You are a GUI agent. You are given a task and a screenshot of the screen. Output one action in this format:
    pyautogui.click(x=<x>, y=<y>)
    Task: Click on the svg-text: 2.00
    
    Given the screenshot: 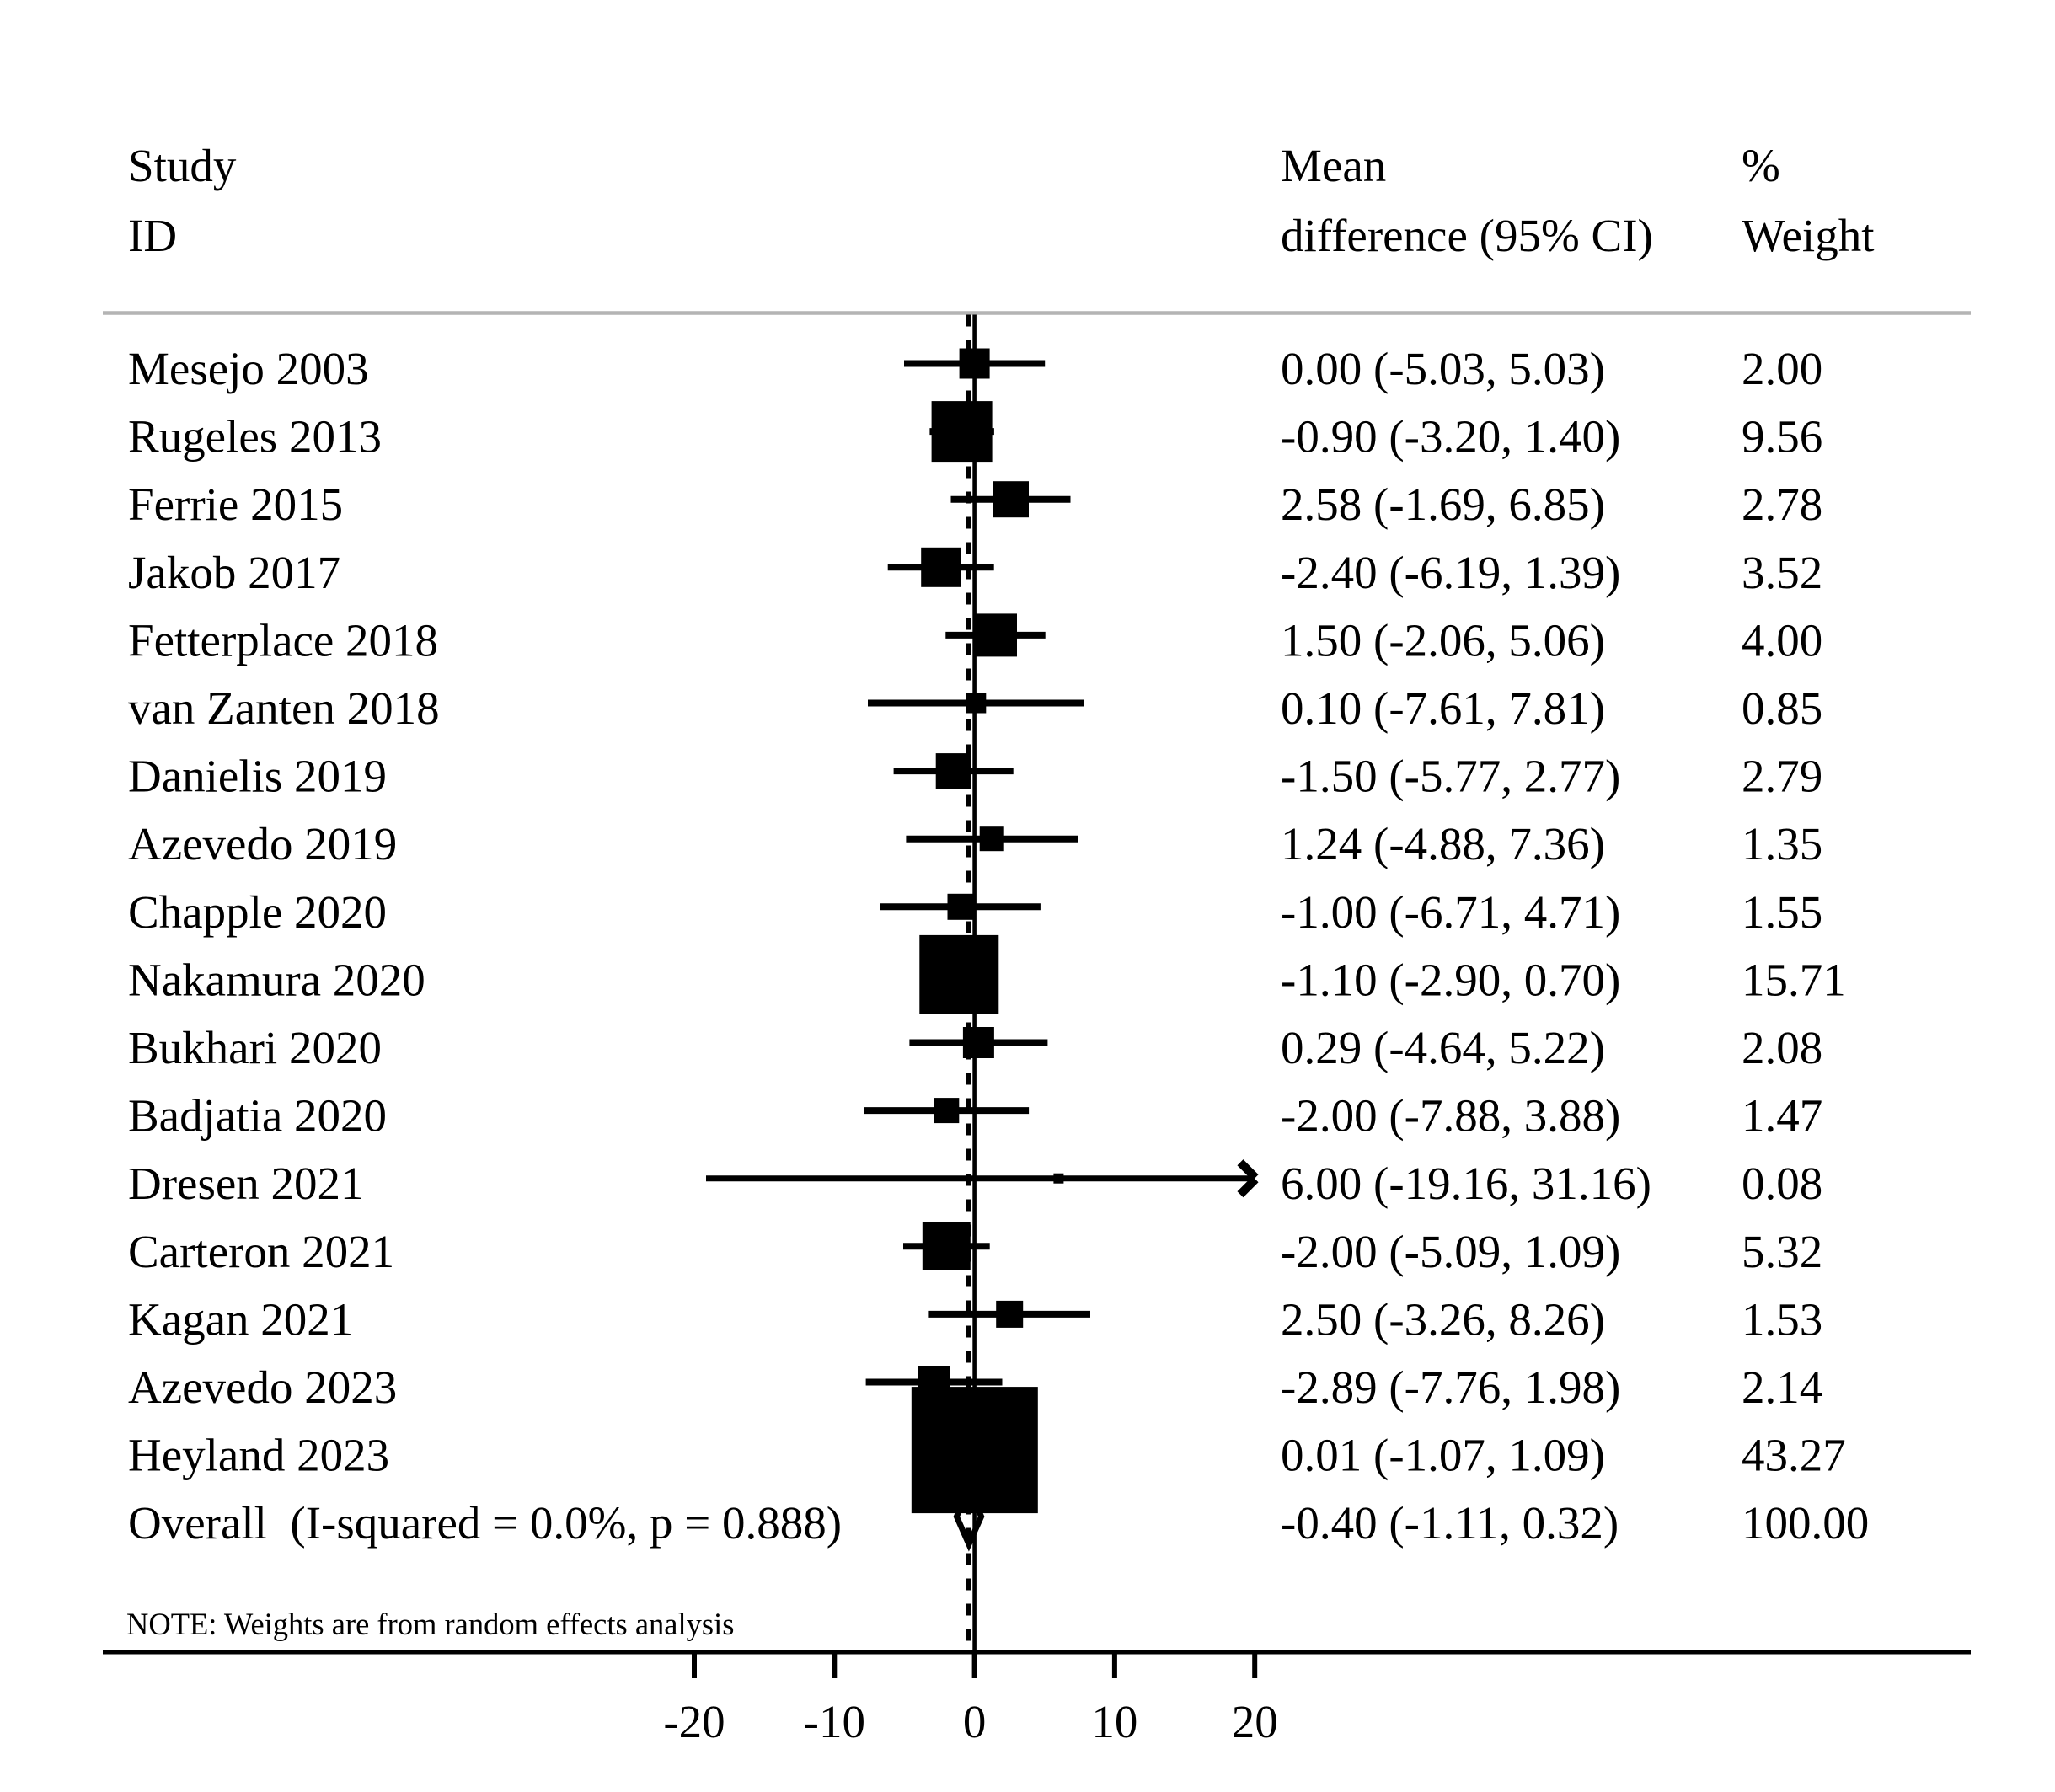 What is the action you would take?
    pyautogui.click(x=1782, y=368)
    